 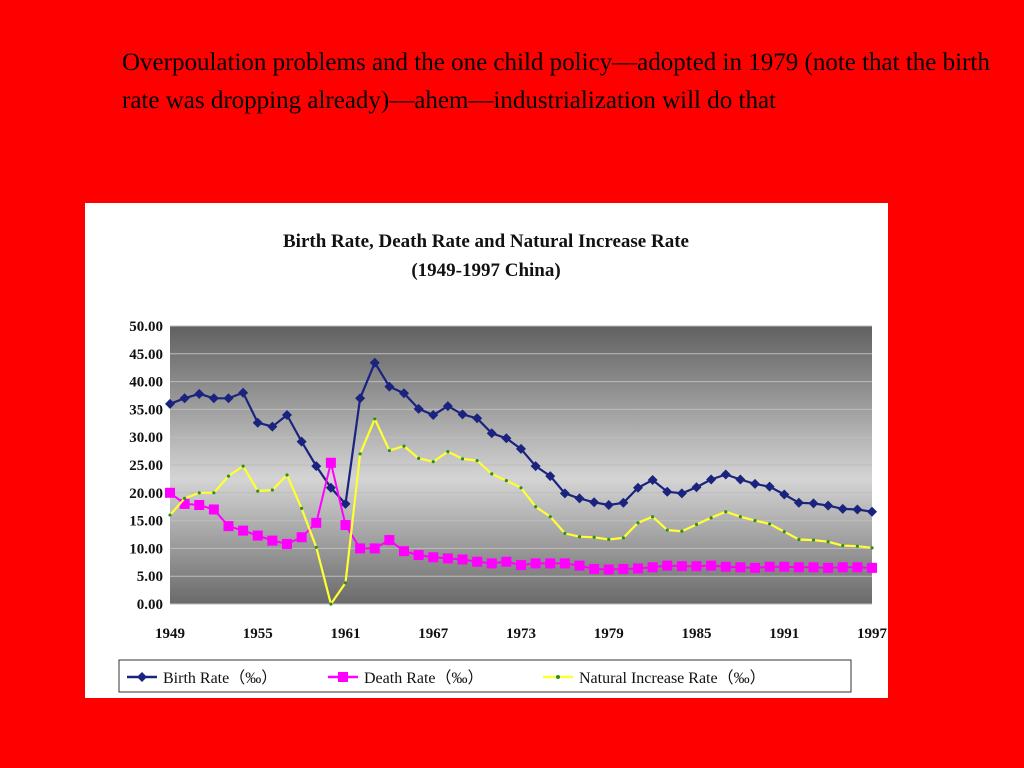 What do you see at coordinates (146, 410) in the screenshot?
I see `y-tick-label: 35.00` at bounding box center [146, 410].